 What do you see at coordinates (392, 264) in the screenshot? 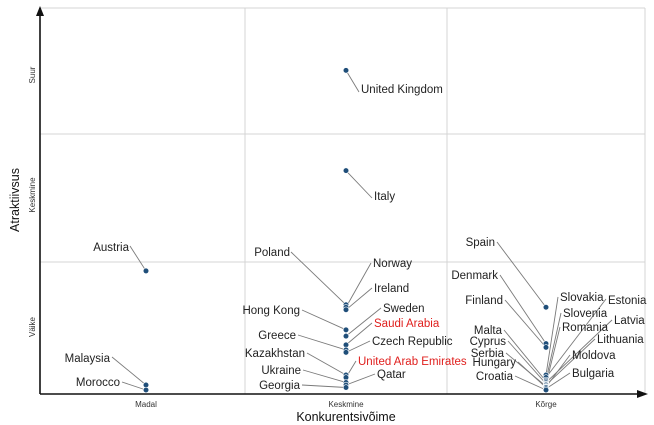
I see `point-label: Norway` at bounding box center [392, 264].